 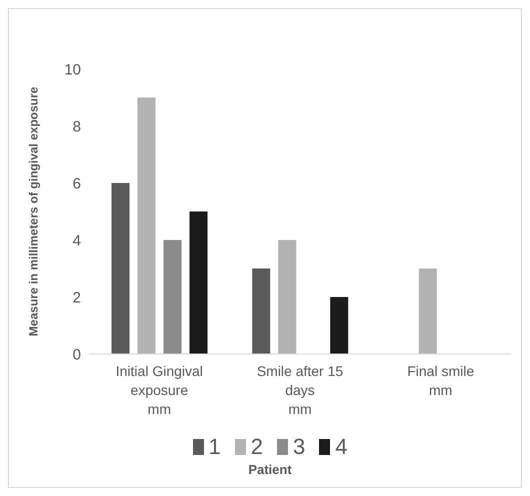 What do you see at coordinates (256, 447) in the screenshot?
I see `legend-label: 2` at bounding box center [256, 447].